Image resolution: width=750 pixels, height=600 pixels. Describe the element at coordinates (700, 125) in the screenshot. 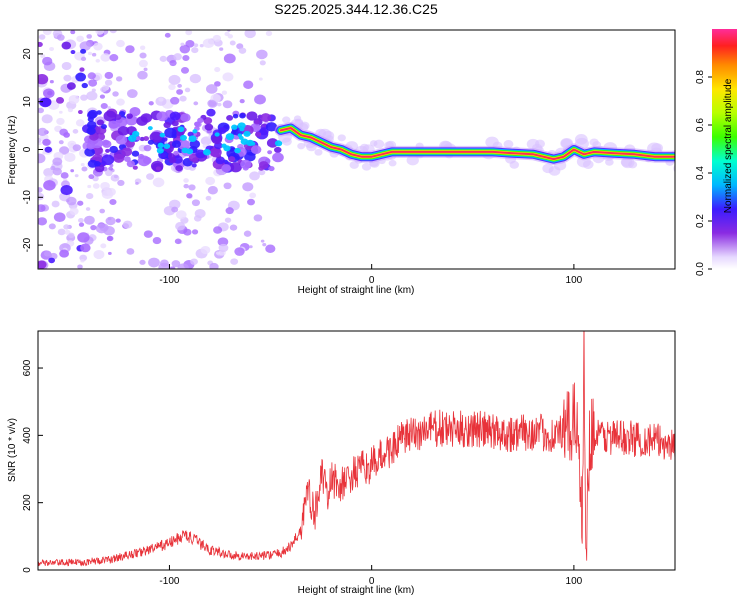

I see `colorbar-tick-label-3: 0.6` at that location.